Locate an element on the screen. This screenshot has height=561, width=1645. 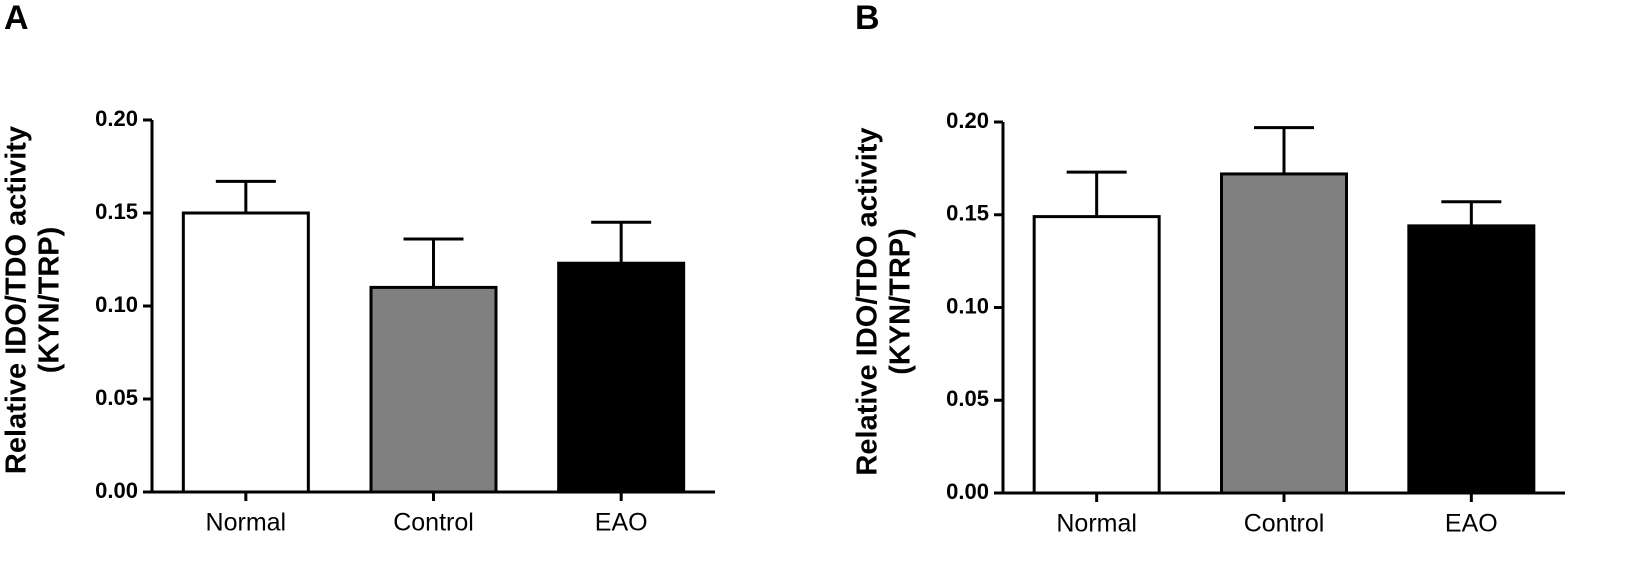
panel-label: B is located at coordinates (867, 18).